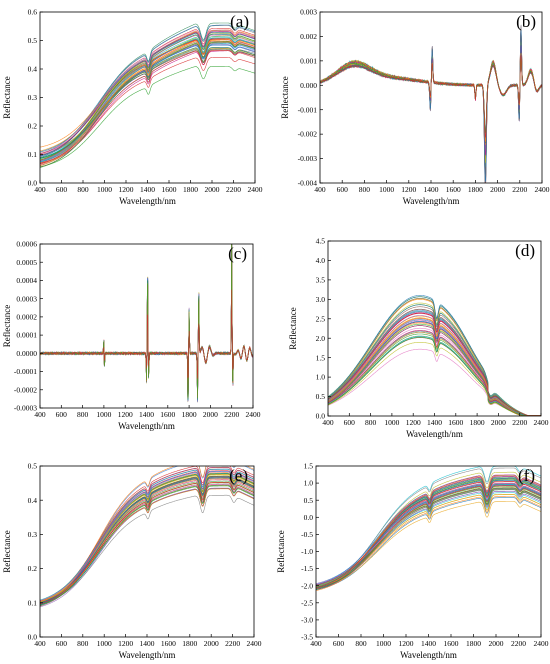 The width and height of the screenshot is (550, 664). I want to click on panel-label: (a), so click(239, 21).